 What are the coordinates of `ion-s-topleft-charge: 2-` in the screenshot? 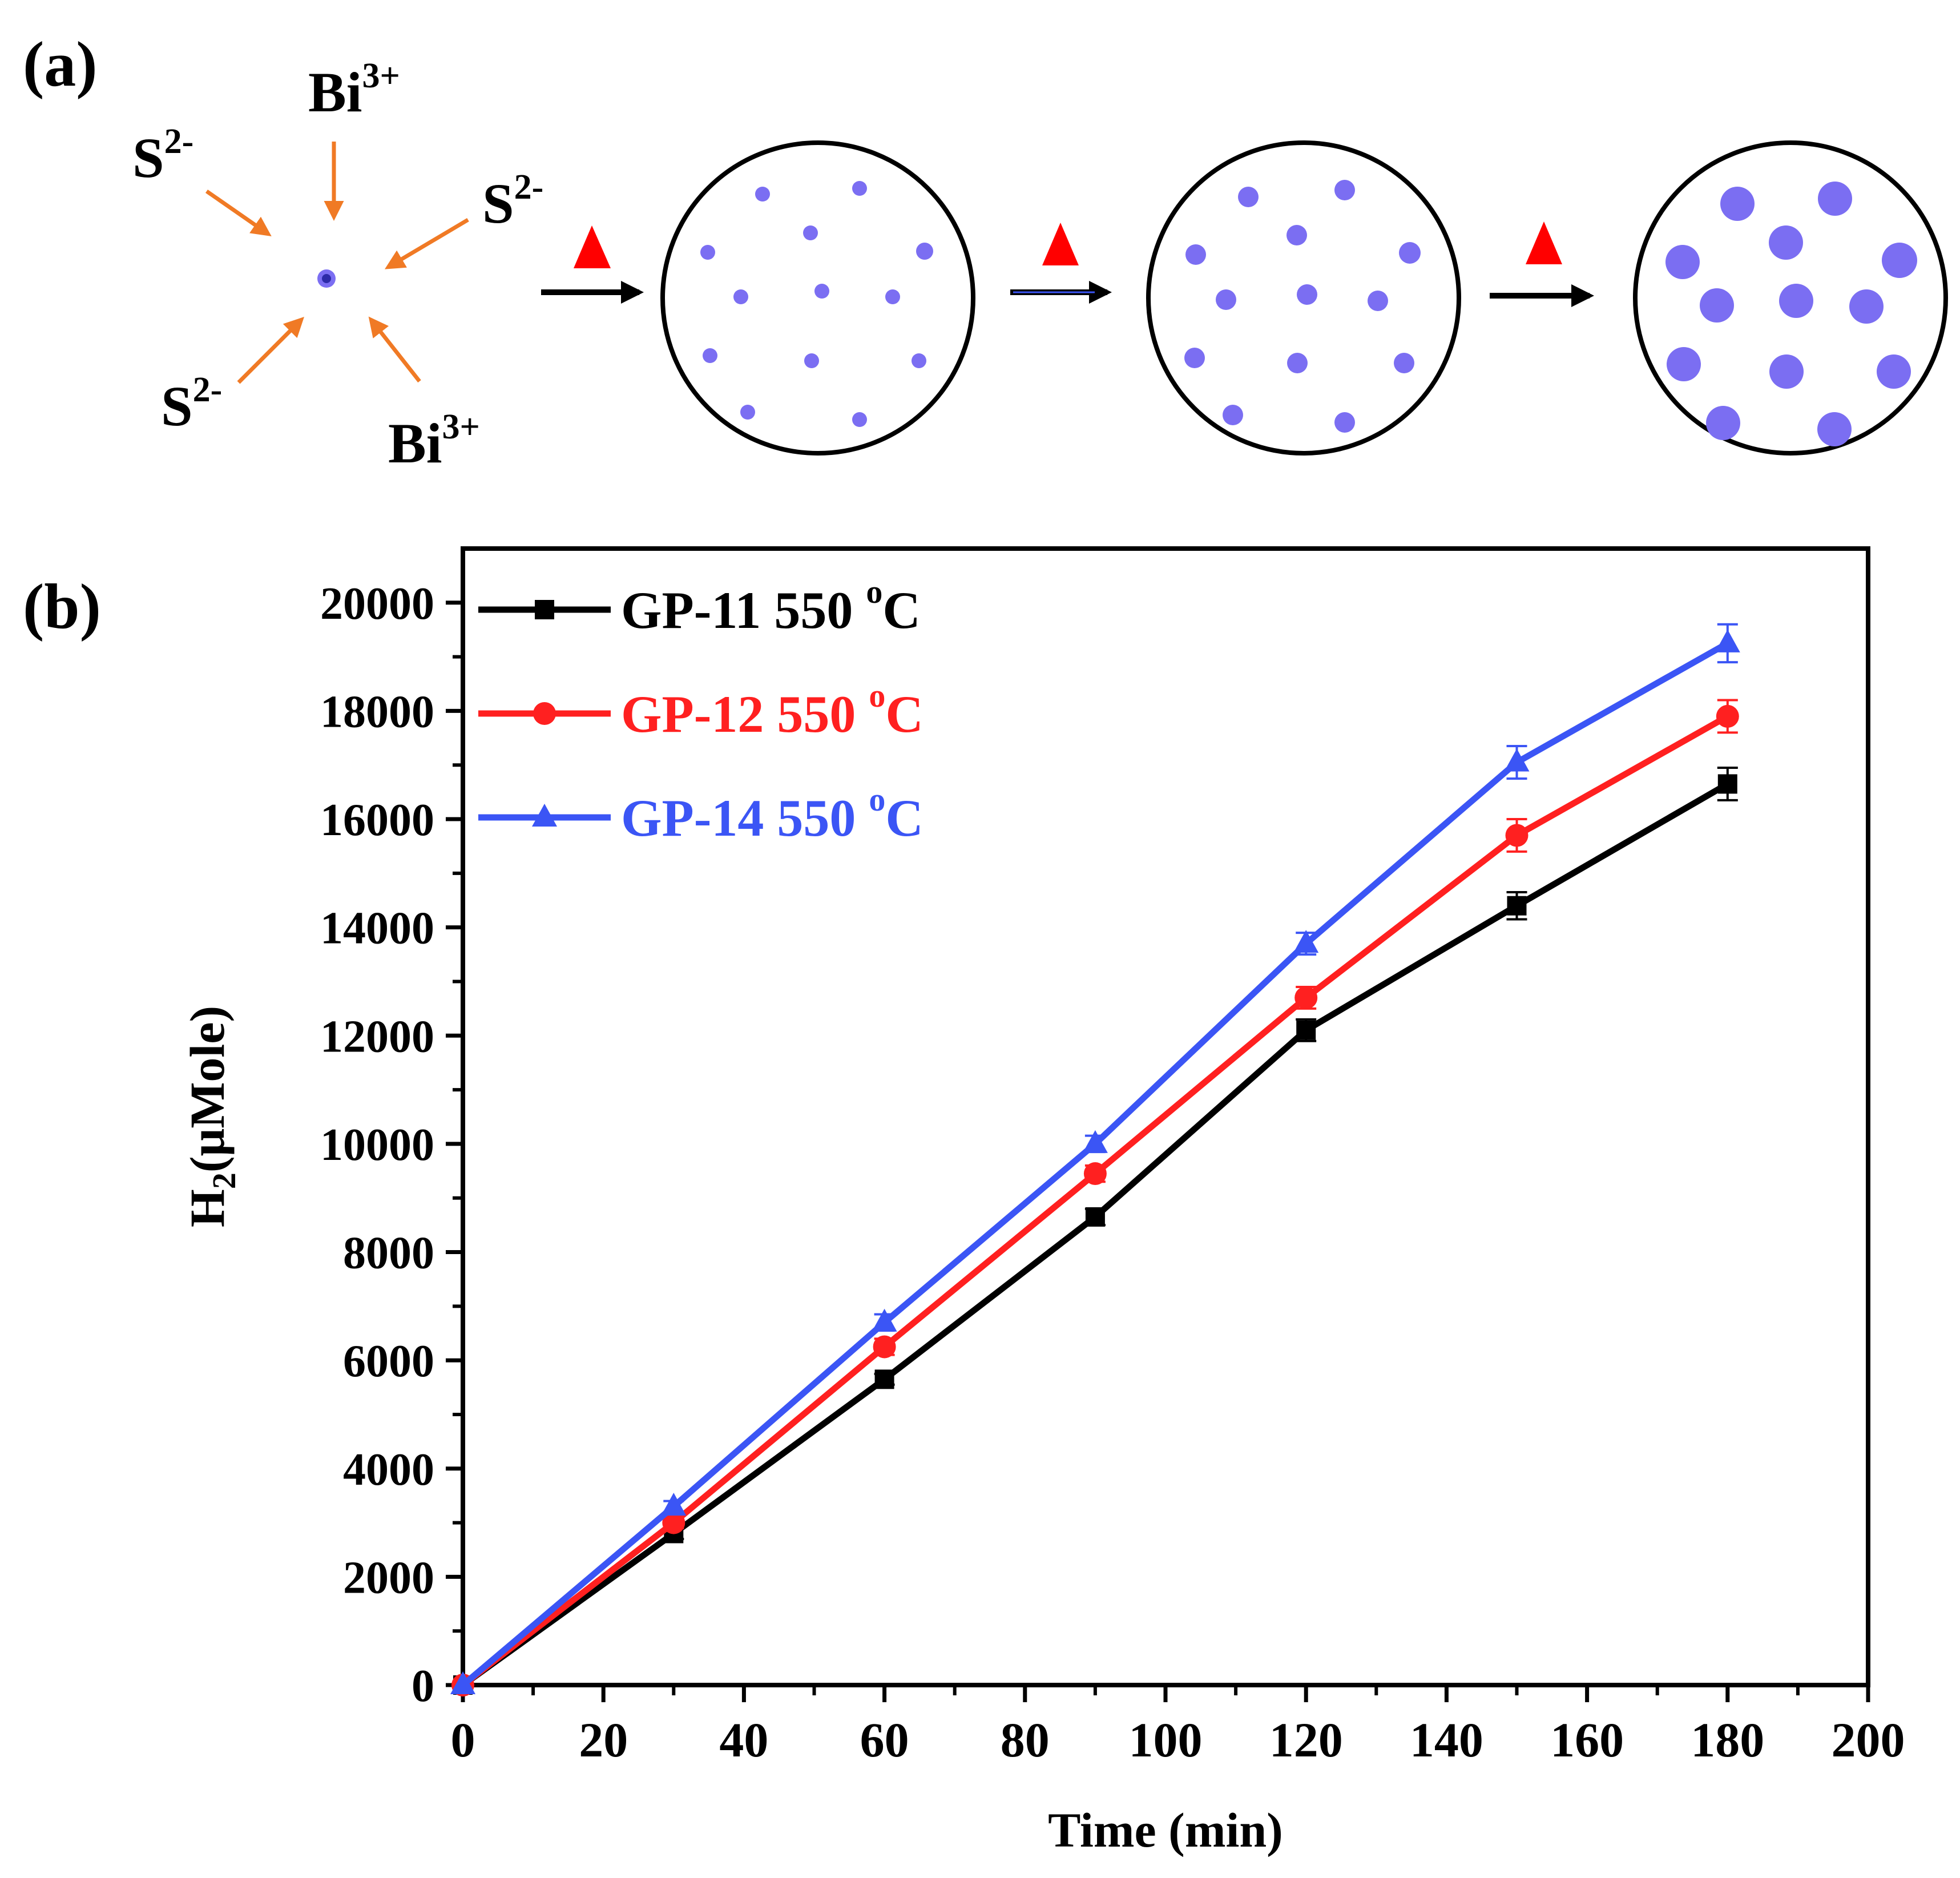 It's located at (179, 141).